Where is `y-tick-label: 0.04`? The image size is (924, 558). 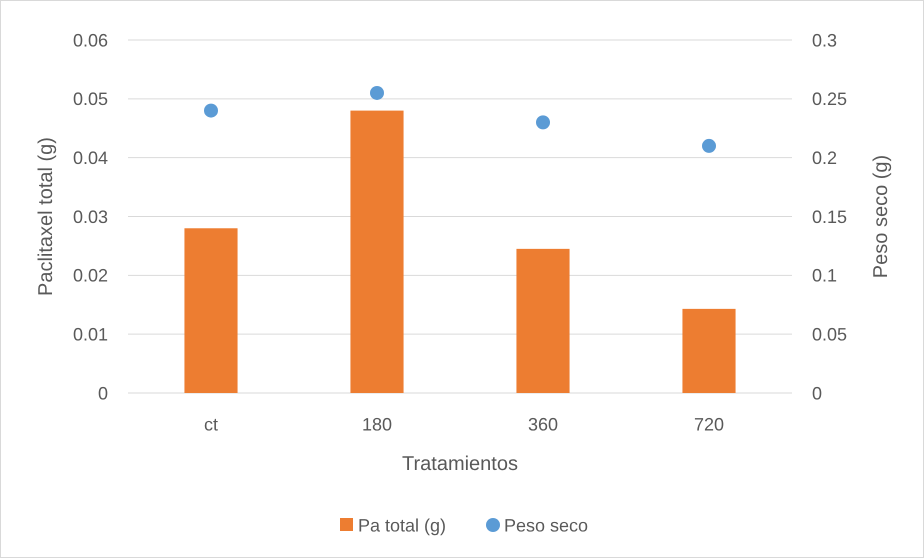
y-tick-label: 0.04 is located at coordinates (90, 158).